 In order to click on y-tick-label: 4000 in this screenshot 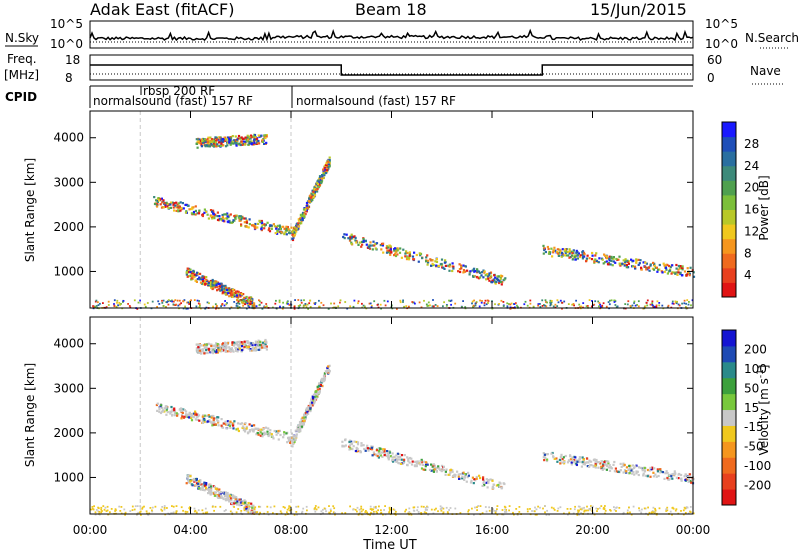, I will do `click(68, 344)`.